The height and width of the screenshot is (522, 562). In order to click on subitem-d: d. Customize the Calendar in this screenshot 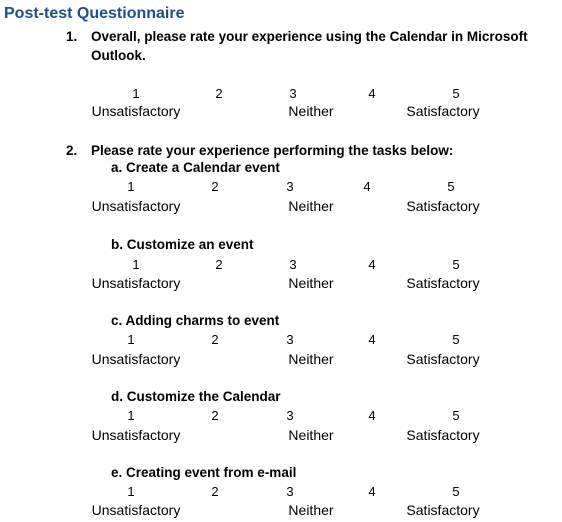, I will do `click(196, 396)`.